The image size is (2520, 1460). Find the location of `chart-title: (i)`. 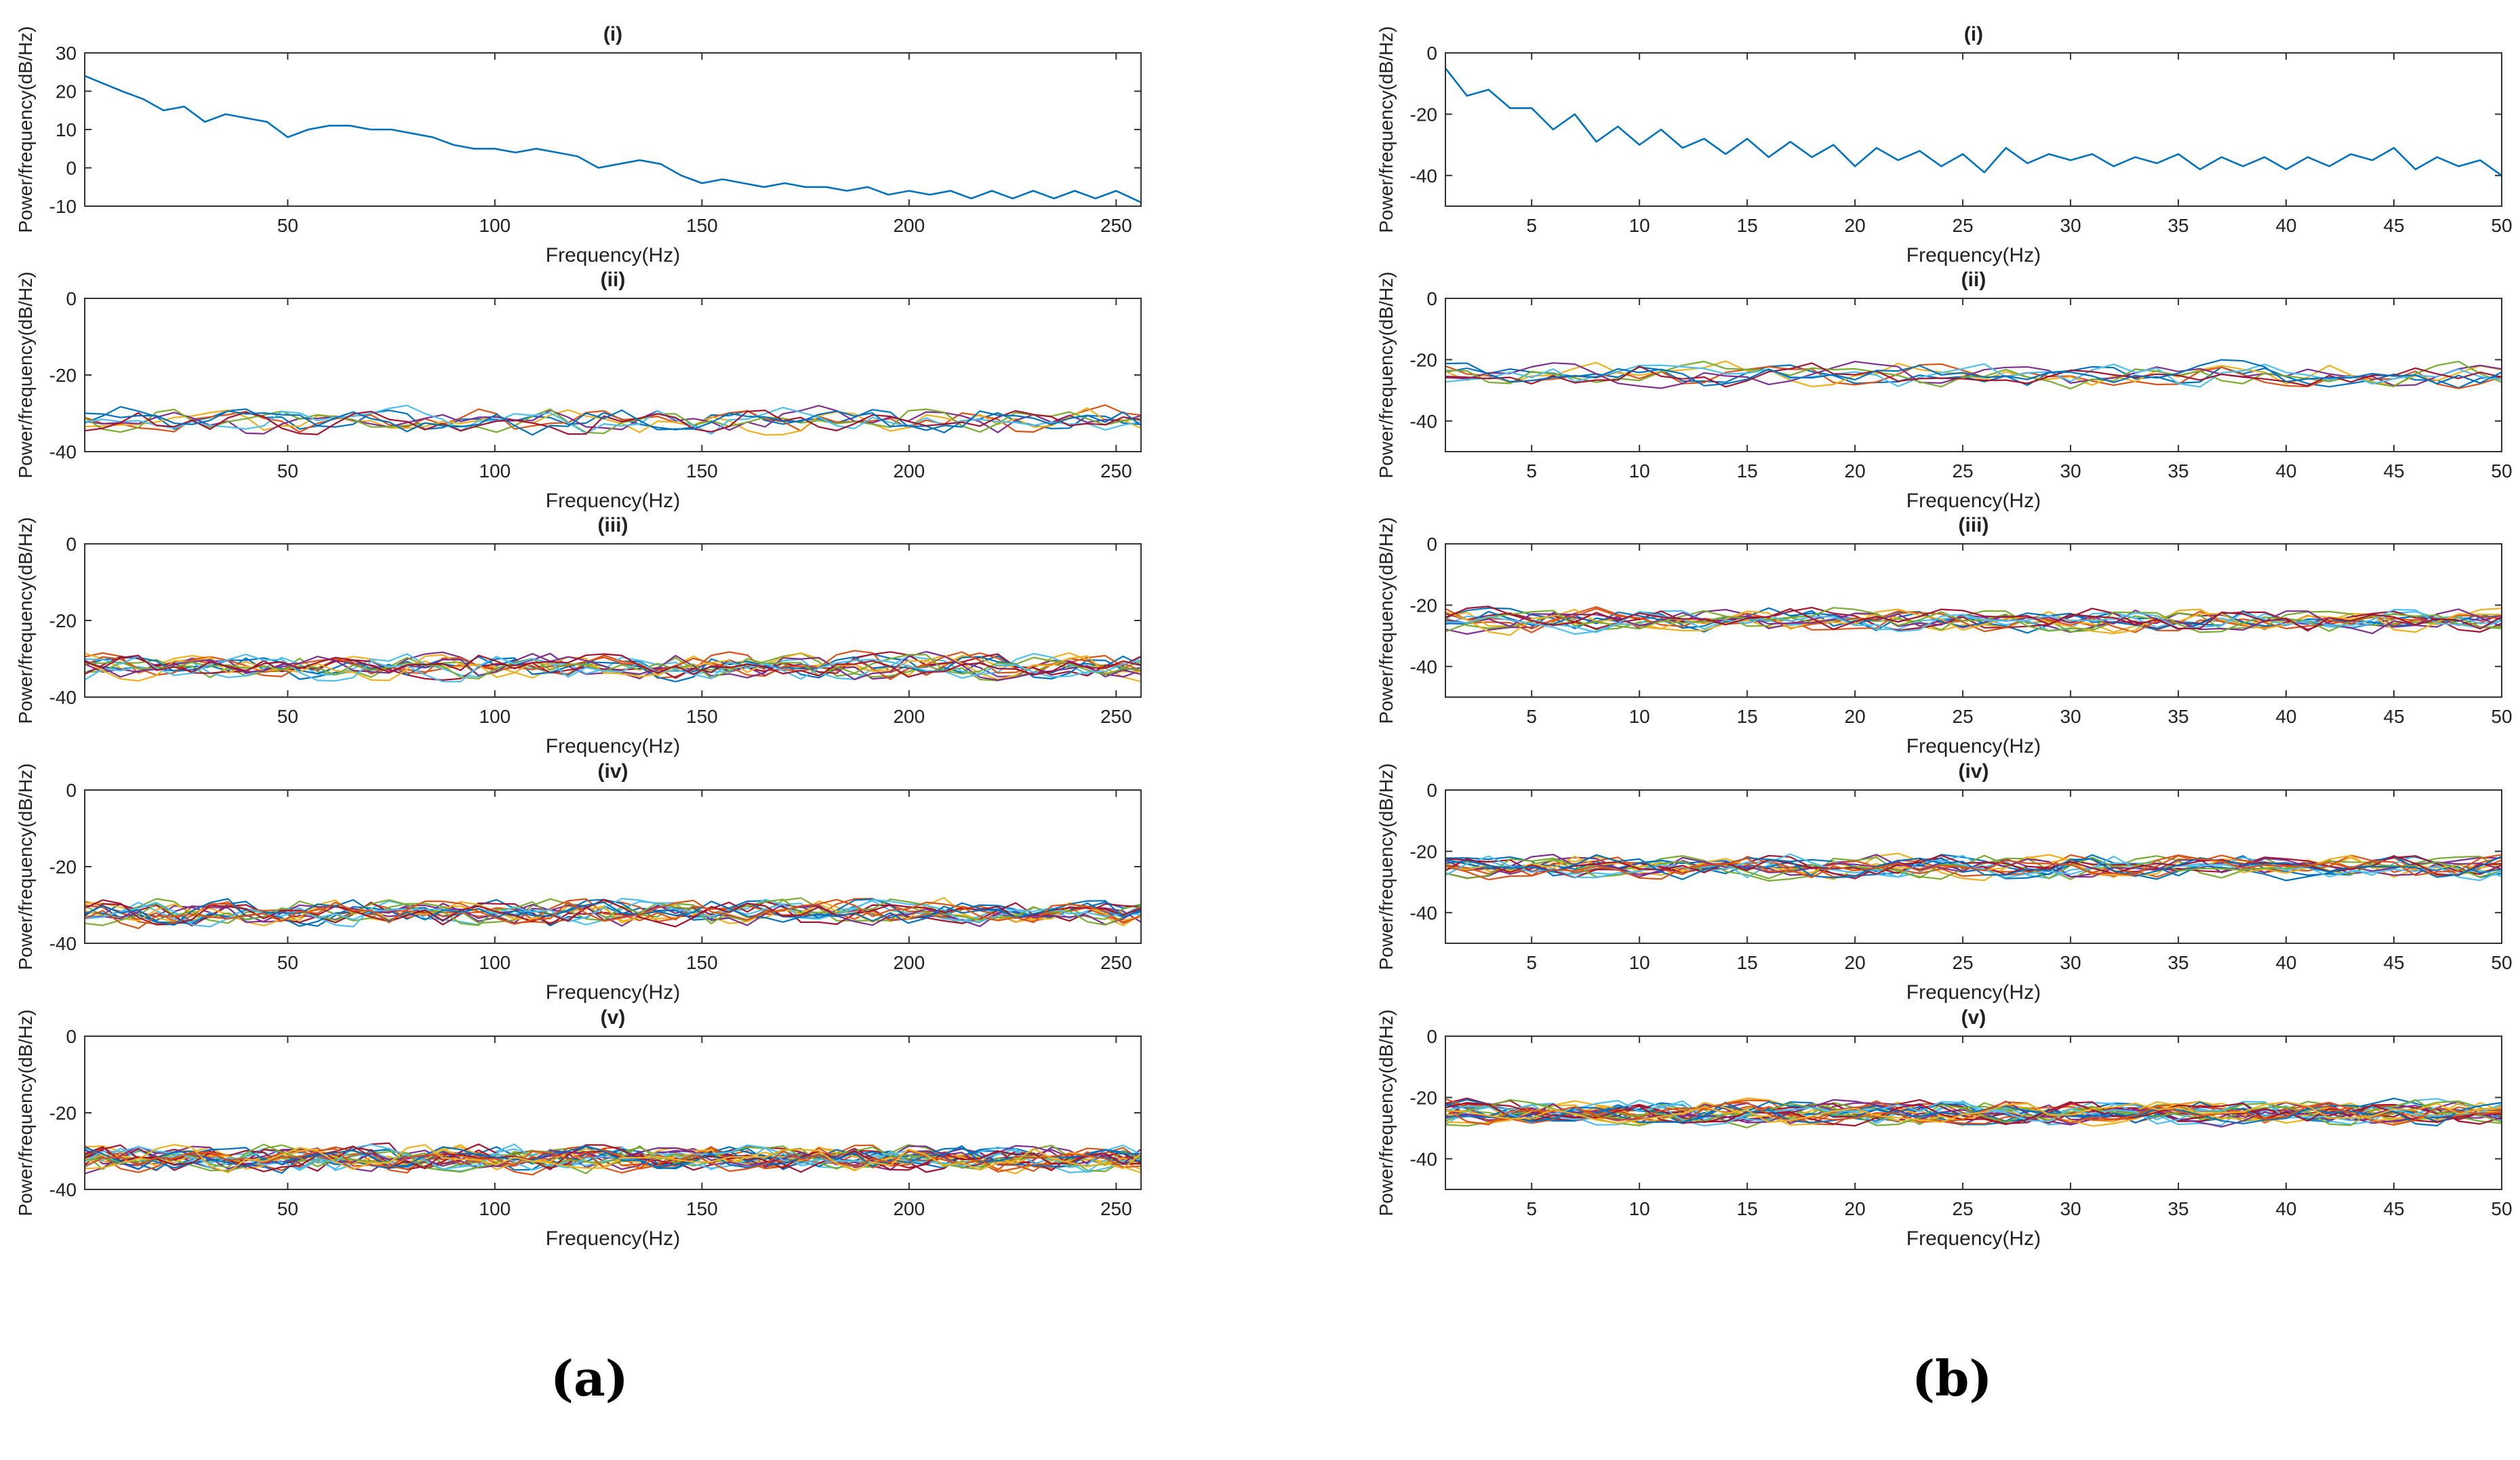

chart-title: (i) is located at coordinates (612, 34).